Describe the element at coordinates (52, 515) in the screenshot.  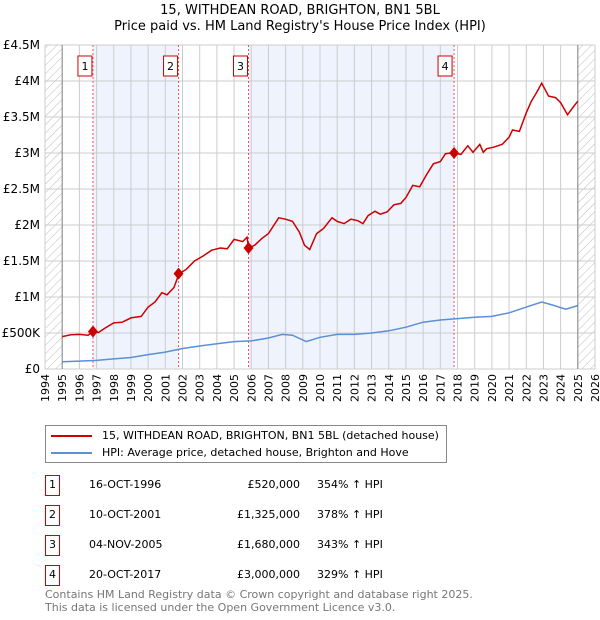
I see `sale-number-badge: 2` at that location.